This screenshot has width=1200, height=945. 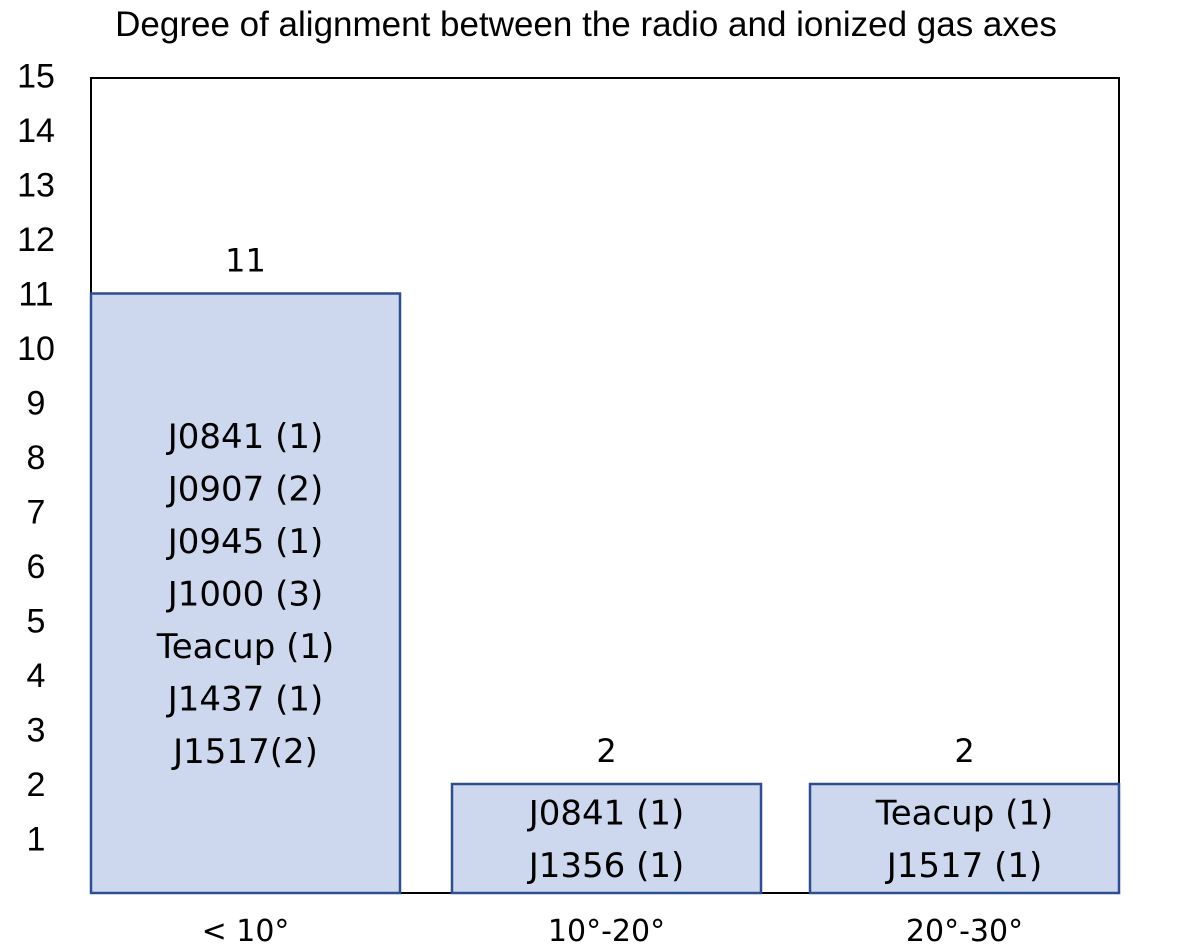 What do you see at coordinates (36, 513) in the screenshot?
I see `y-tick-label: 7` at bounding box center [36, 513].